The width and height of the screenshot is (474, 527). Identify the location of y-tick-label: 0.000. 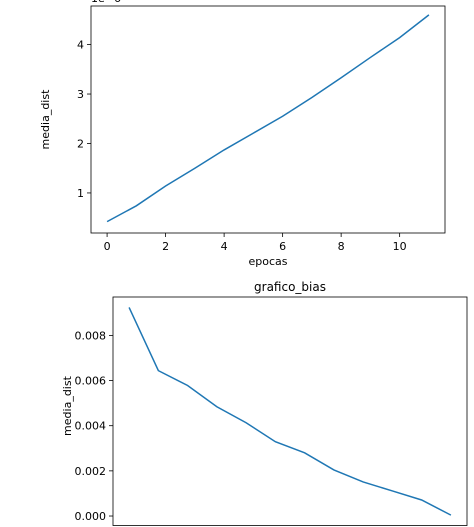
(91, 516).